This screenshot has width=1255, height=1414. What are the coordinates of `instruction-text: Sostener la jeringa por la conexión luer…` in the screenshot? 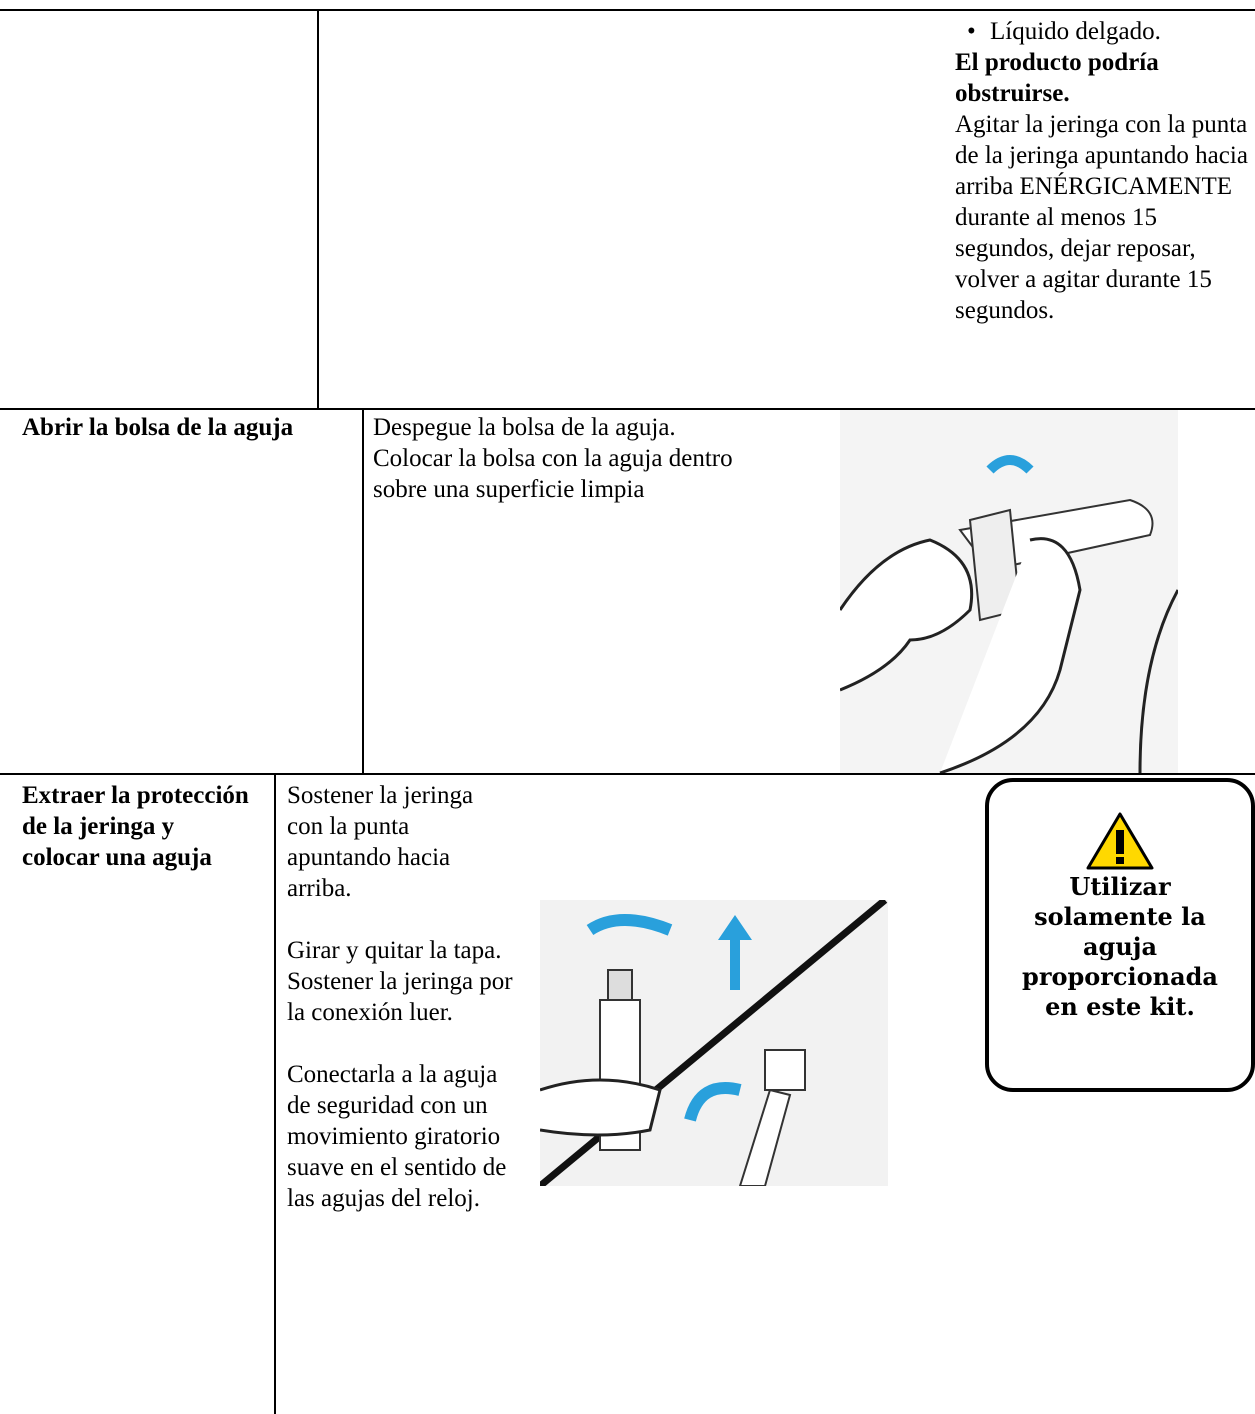 It's located at (400, 997).